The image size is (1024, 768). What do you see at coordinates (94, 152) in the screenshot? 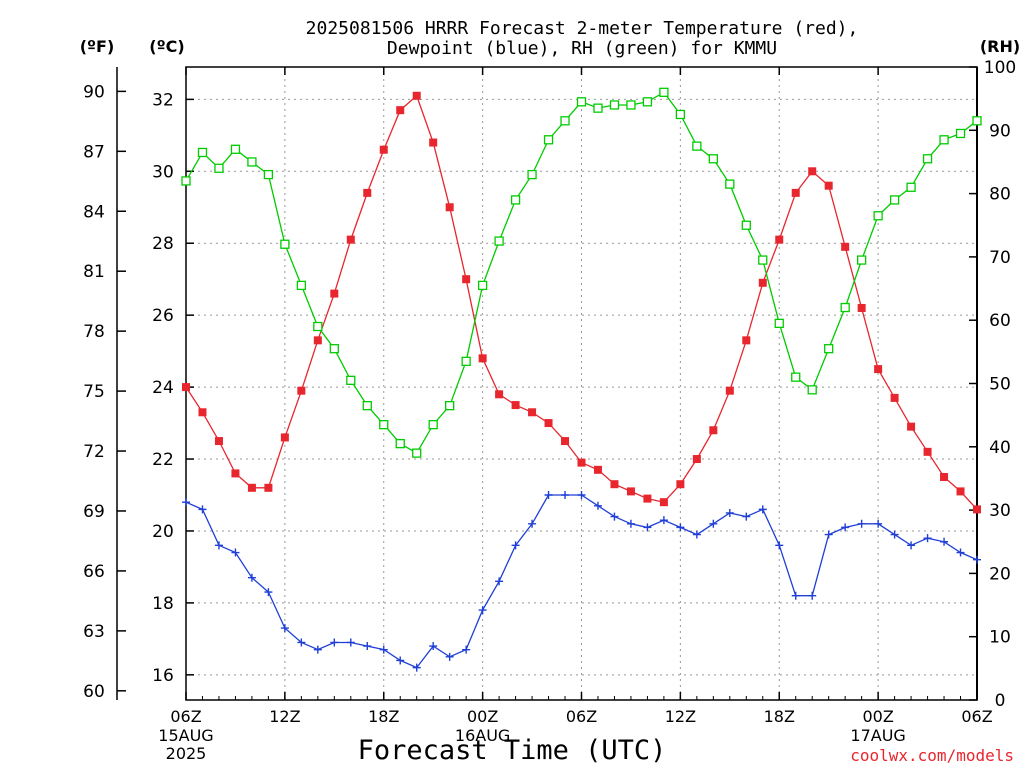
I see `fahrenheit-tick-label: 87` at bounding box center [94, 152].